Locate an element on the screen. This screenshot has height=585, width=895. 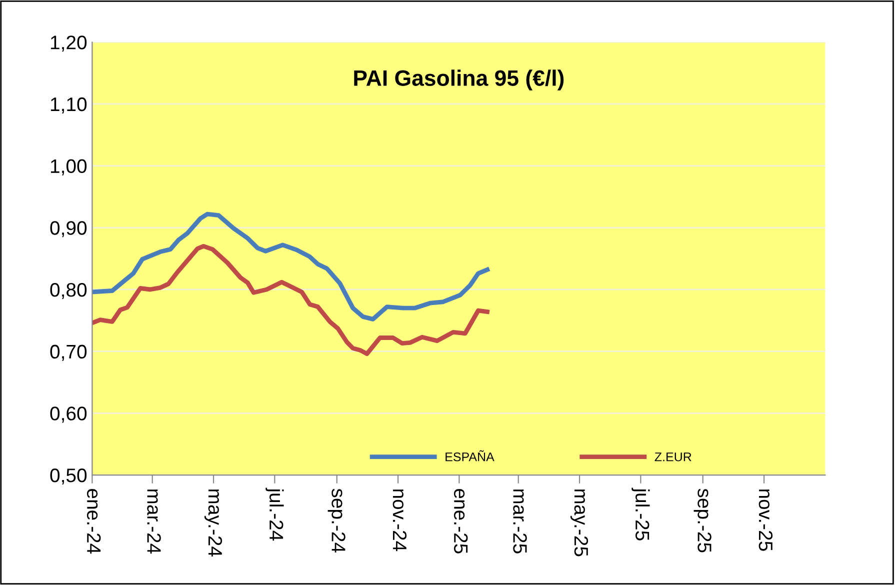
x-tick-label: ene.-25 is located at coordinates (461, 521).